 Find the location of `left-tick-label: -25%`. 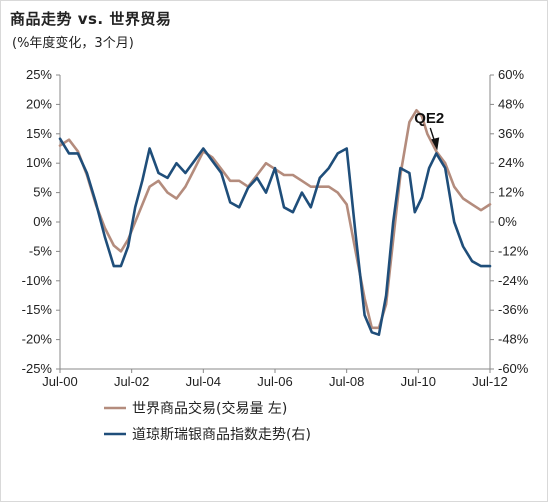

left-tick-label: -25% is located at coordinates (37, 368).